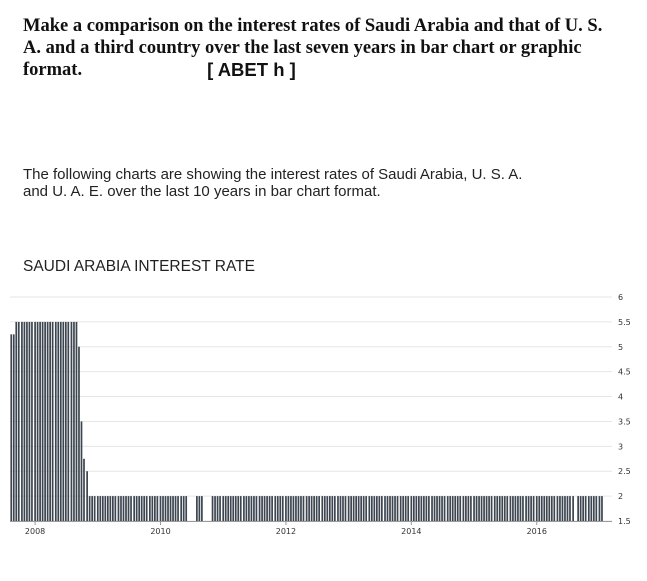  What do you see at coordinates (411, 531) in the screenshot?
I see `x-tick-label: 2014` at bounding box center [411, 531].